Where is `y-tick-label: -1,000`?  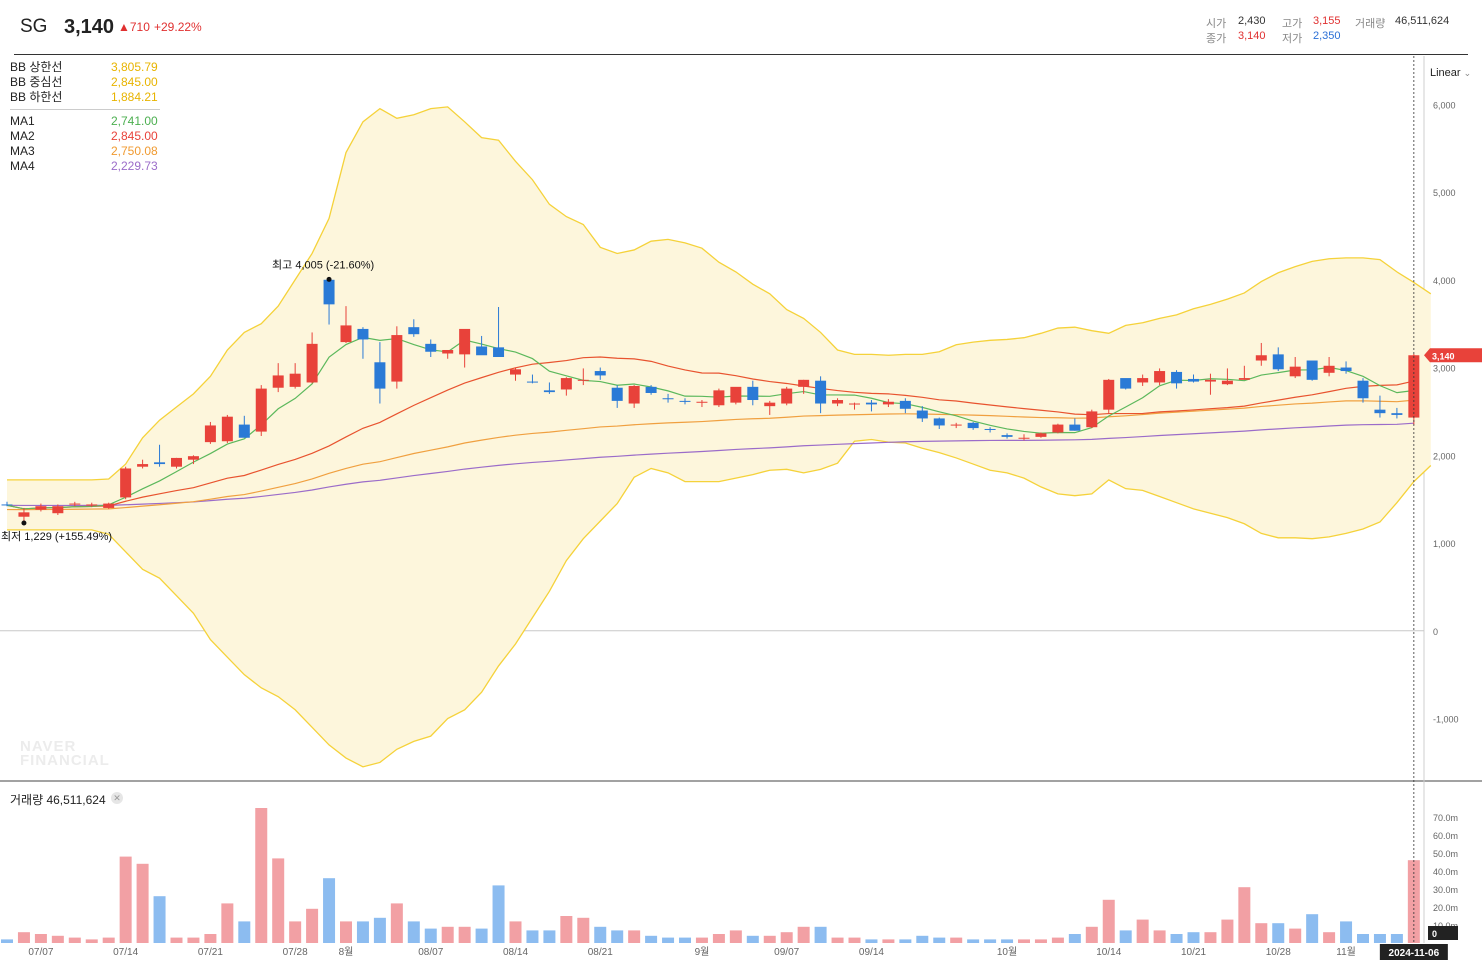 y-tick-label: -1,000 is located at coordinates (1446, 720).